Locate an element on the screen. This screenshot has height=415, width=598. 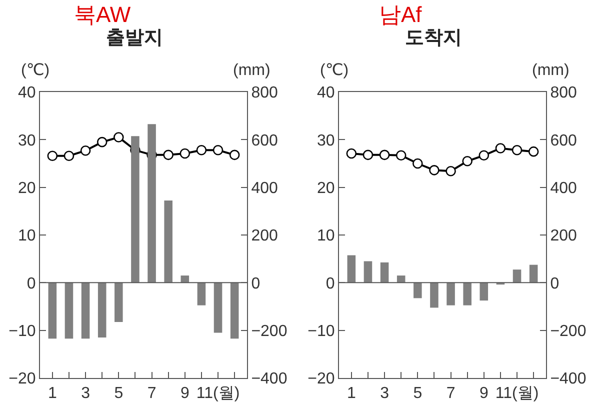
text: 북AW is located at coordinates (102, 14).